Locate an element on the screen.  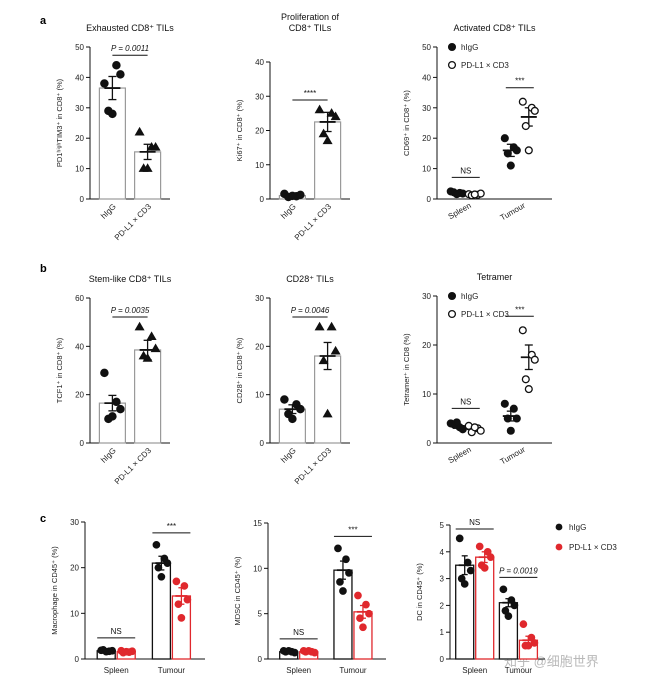
a1-ytick-label: 30 is located at coordinates (79, 108).